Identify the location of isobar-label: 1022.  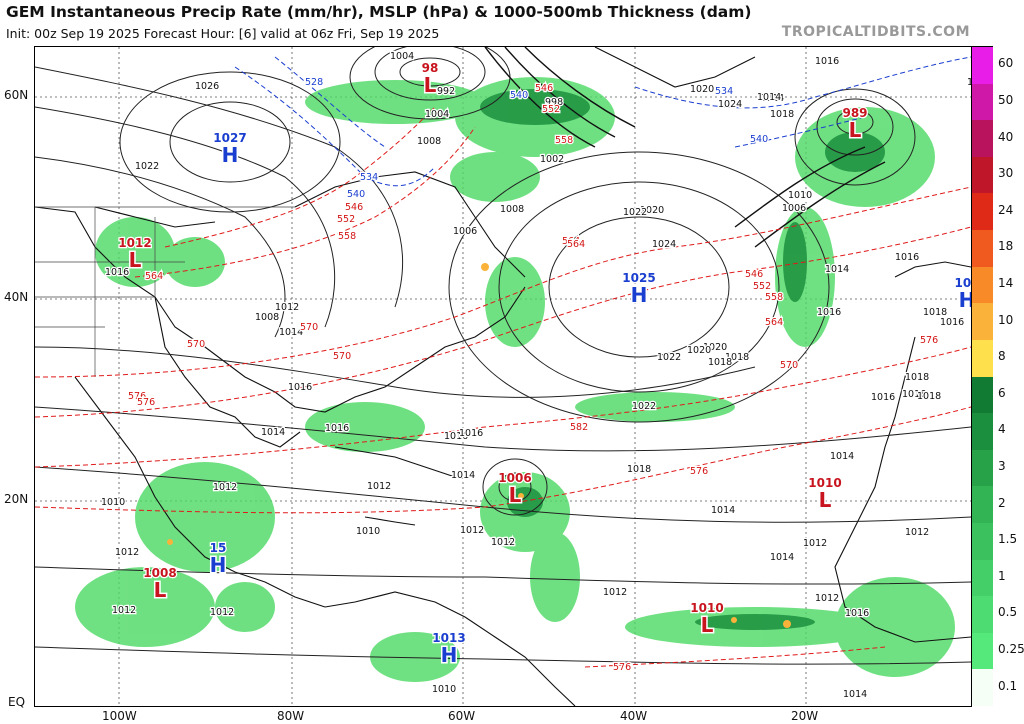
(644, 406).